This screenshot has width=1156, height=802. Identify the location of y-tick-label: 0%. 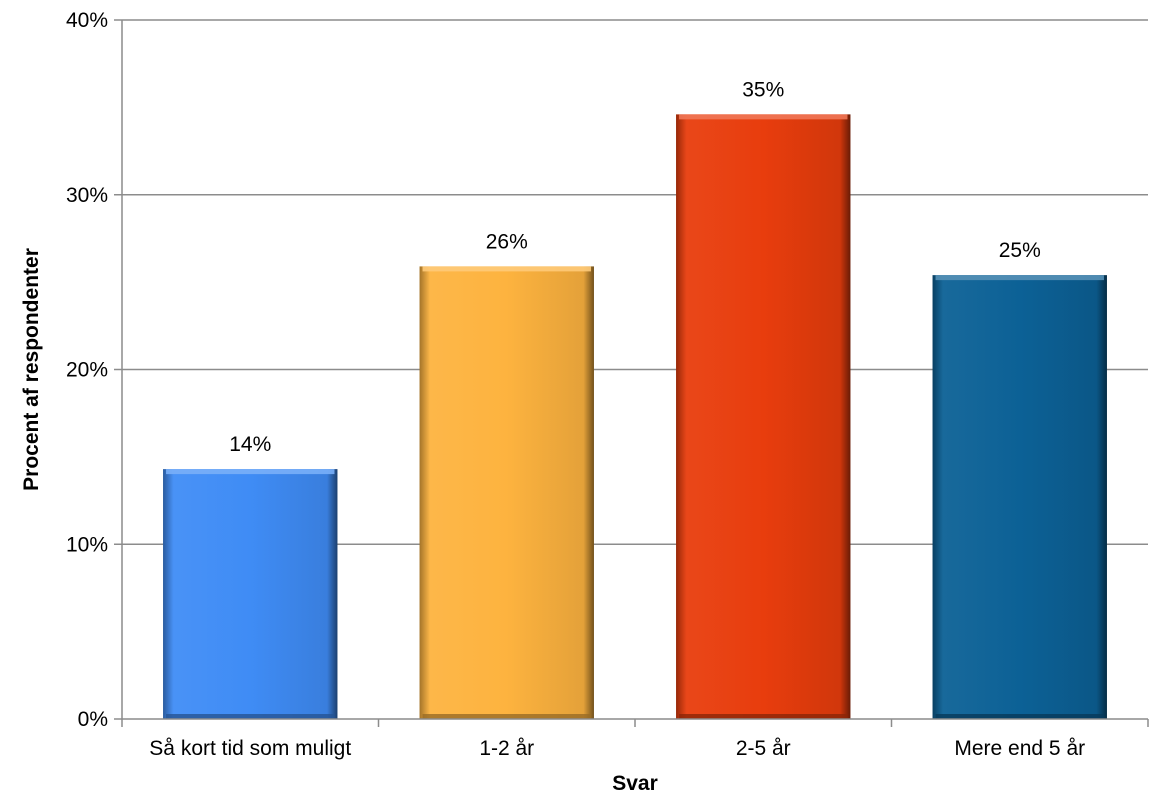
(93, 719).